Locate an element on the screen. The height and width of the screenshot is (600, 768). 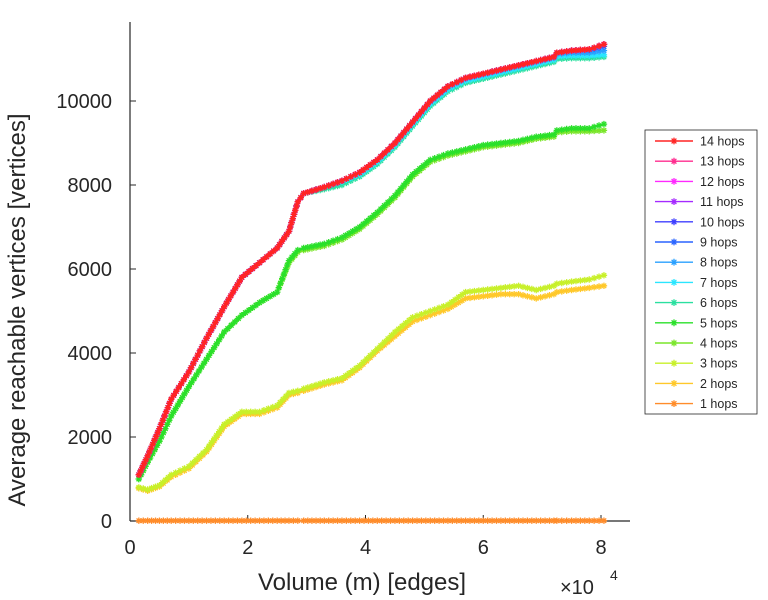
legend-label: 13 hops is located at coordinates (722, 162).